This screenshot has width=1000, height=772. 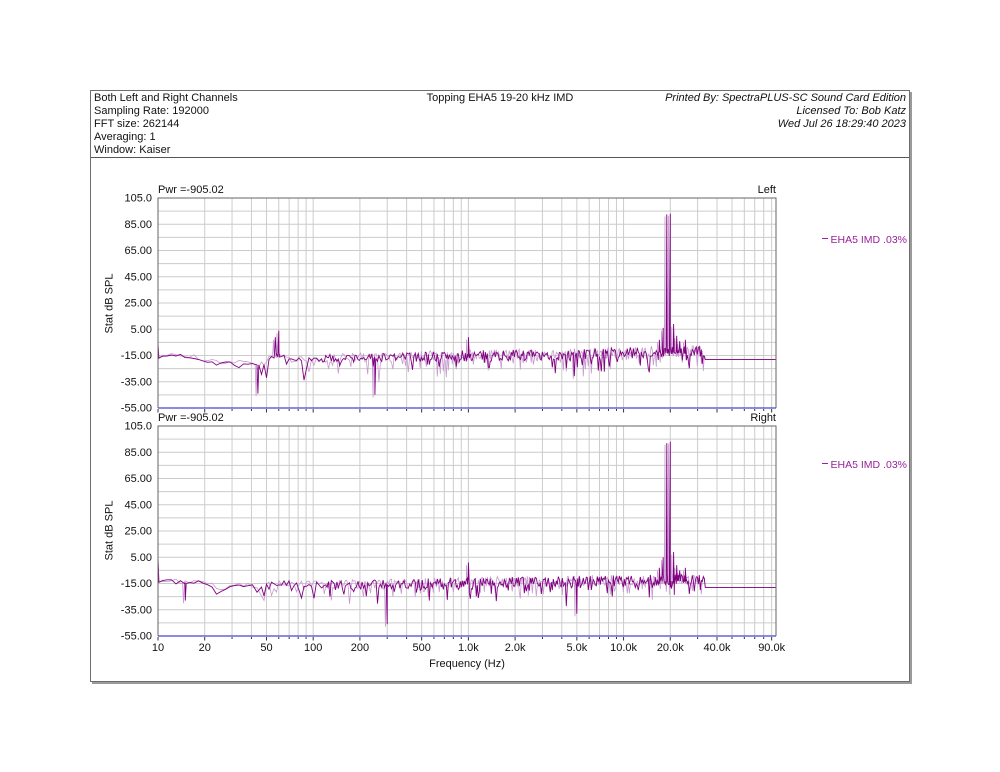 What do you see at coordinates (868, 240) in the screenshot?
I see `legend-label-left: EHA5 IMD .03%` at bounding box center [868, 240].